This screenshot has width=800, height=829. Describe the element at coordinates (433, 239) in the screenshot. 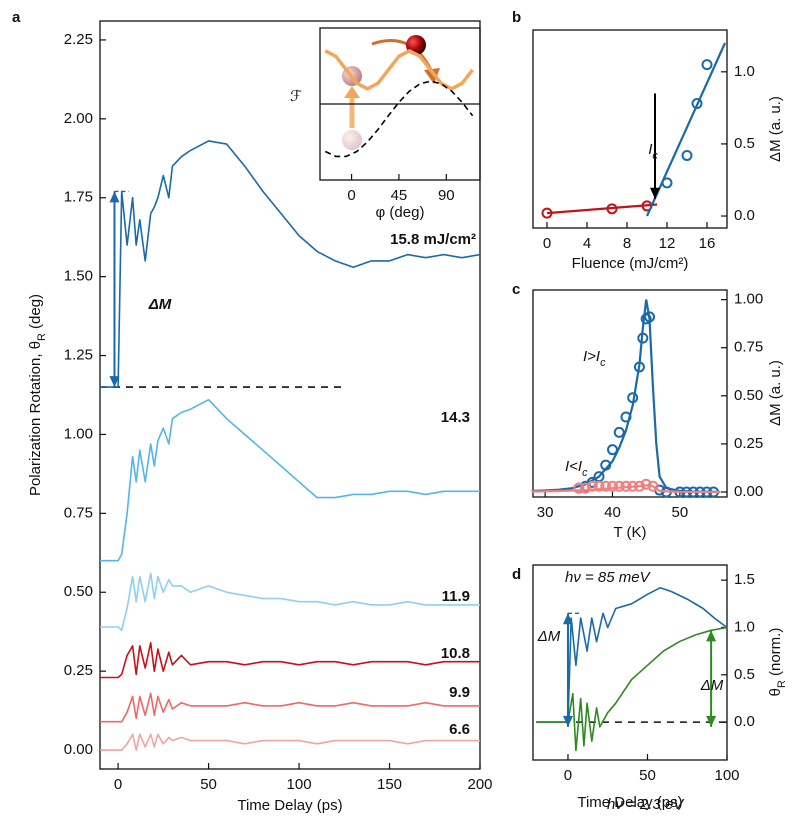

I see `series-label: 15.8 mJ/cm²` at that location.